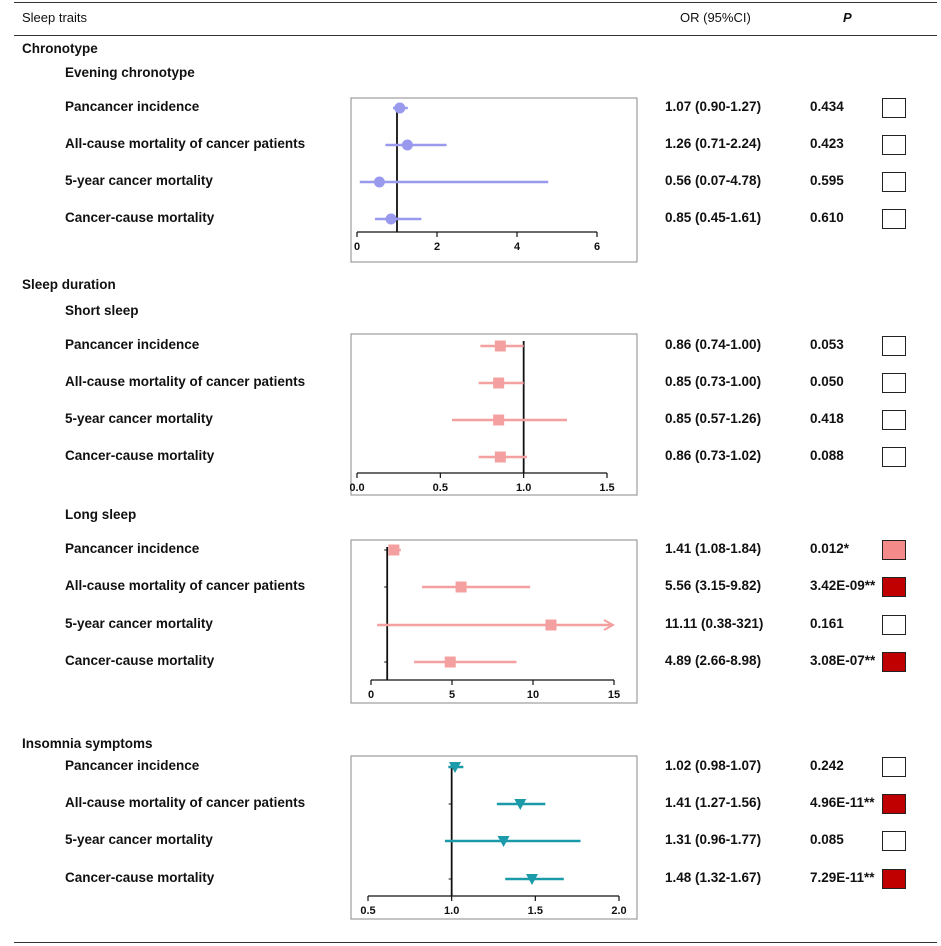 This screenshot has width=941, height=946. Describe the element at coordinates (713, 217) in the screenshot. I see `or-ci-value: 0.85 (0.45-1.61)` at that location.